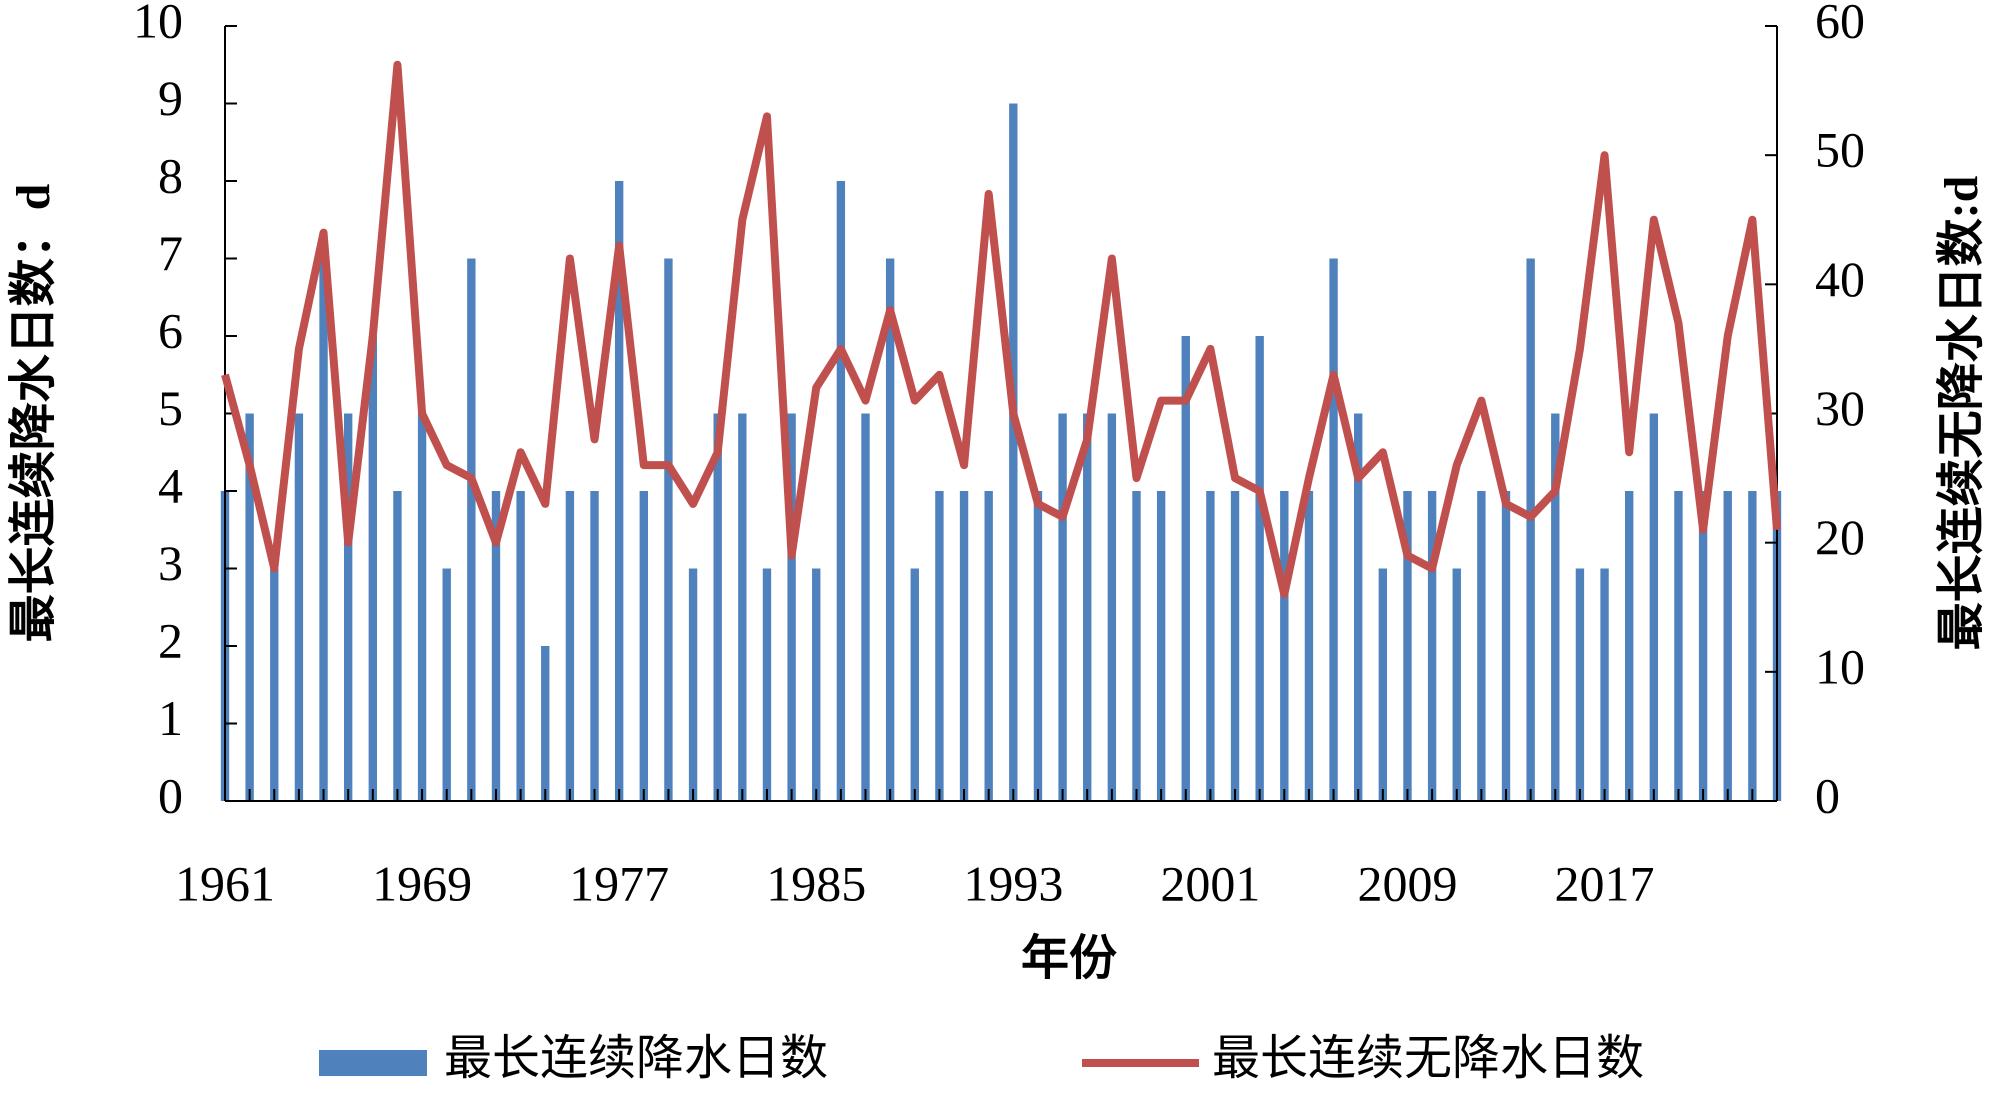 Image resolution: width=2000 pixels, height=1101 pixels. I want to click on y-tick-label: 7, so click(170, 253).